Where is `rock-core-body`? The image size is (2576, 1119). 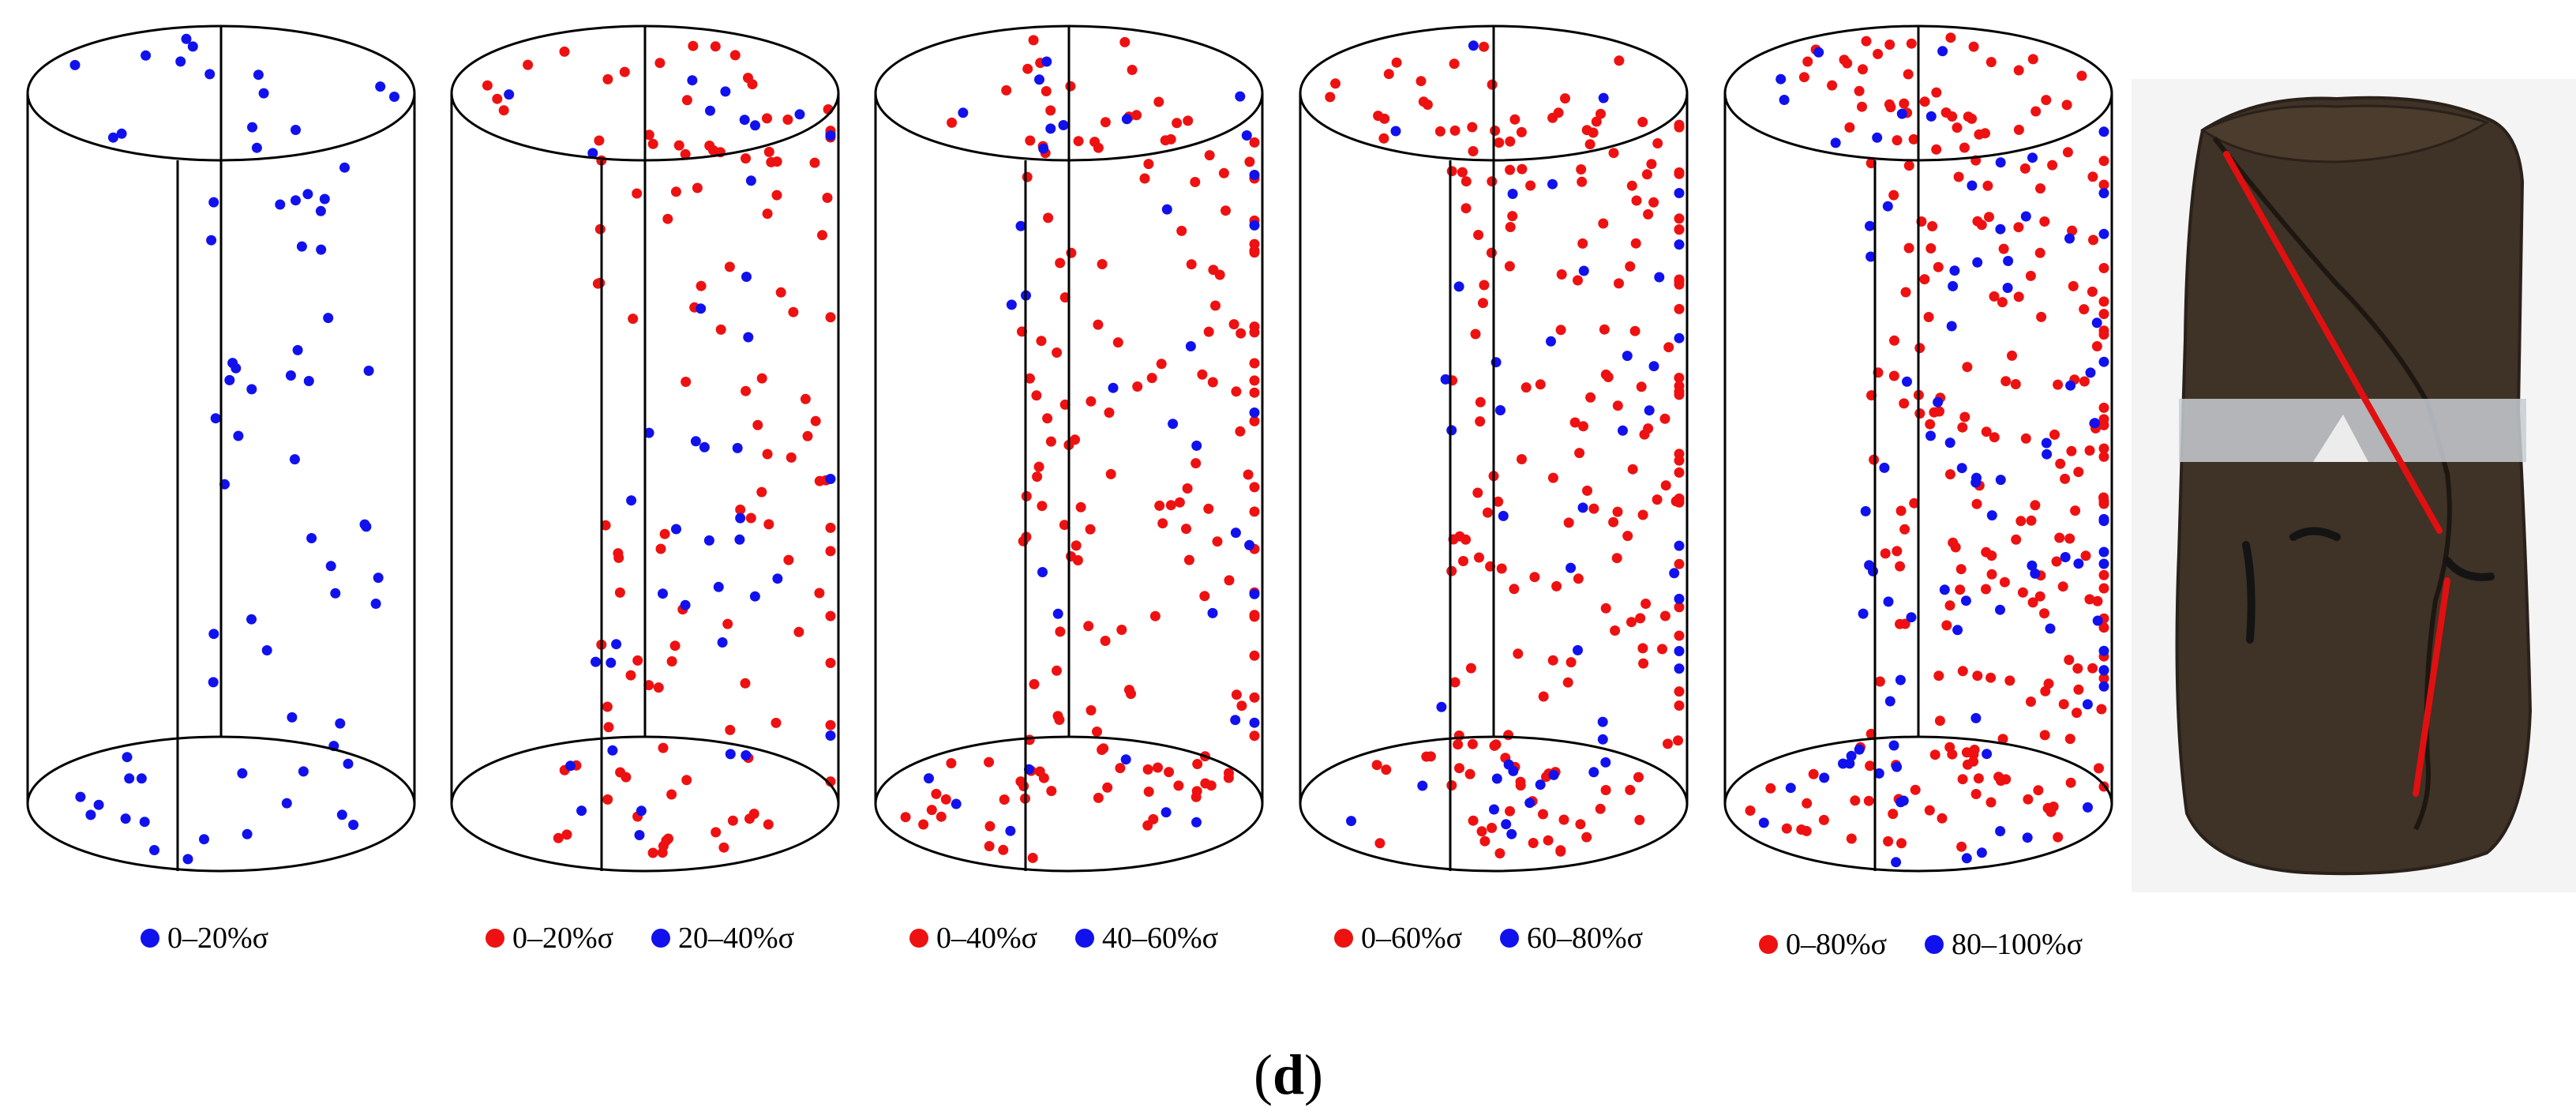 rock-core-body is located at coordinates (2354, 486).